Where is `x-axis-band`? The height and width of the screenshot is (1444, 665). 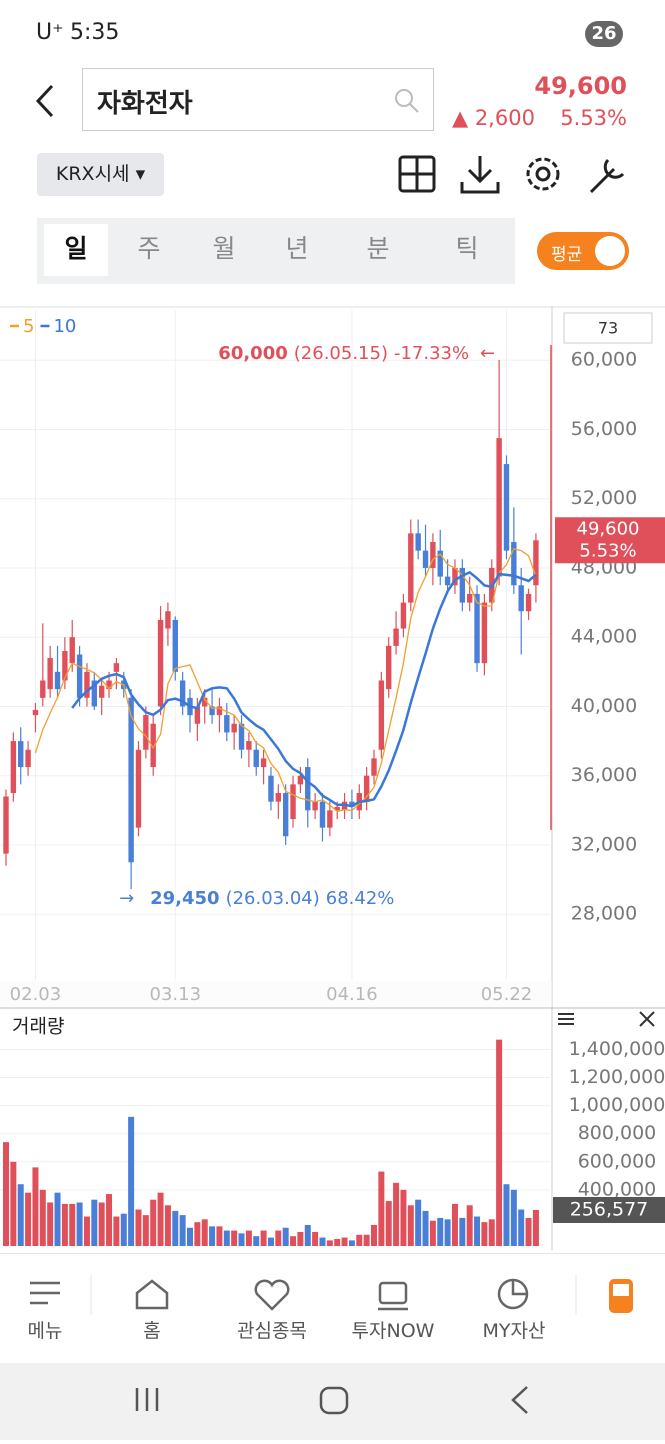
x-axis-band is located at coordinates (276, 994).